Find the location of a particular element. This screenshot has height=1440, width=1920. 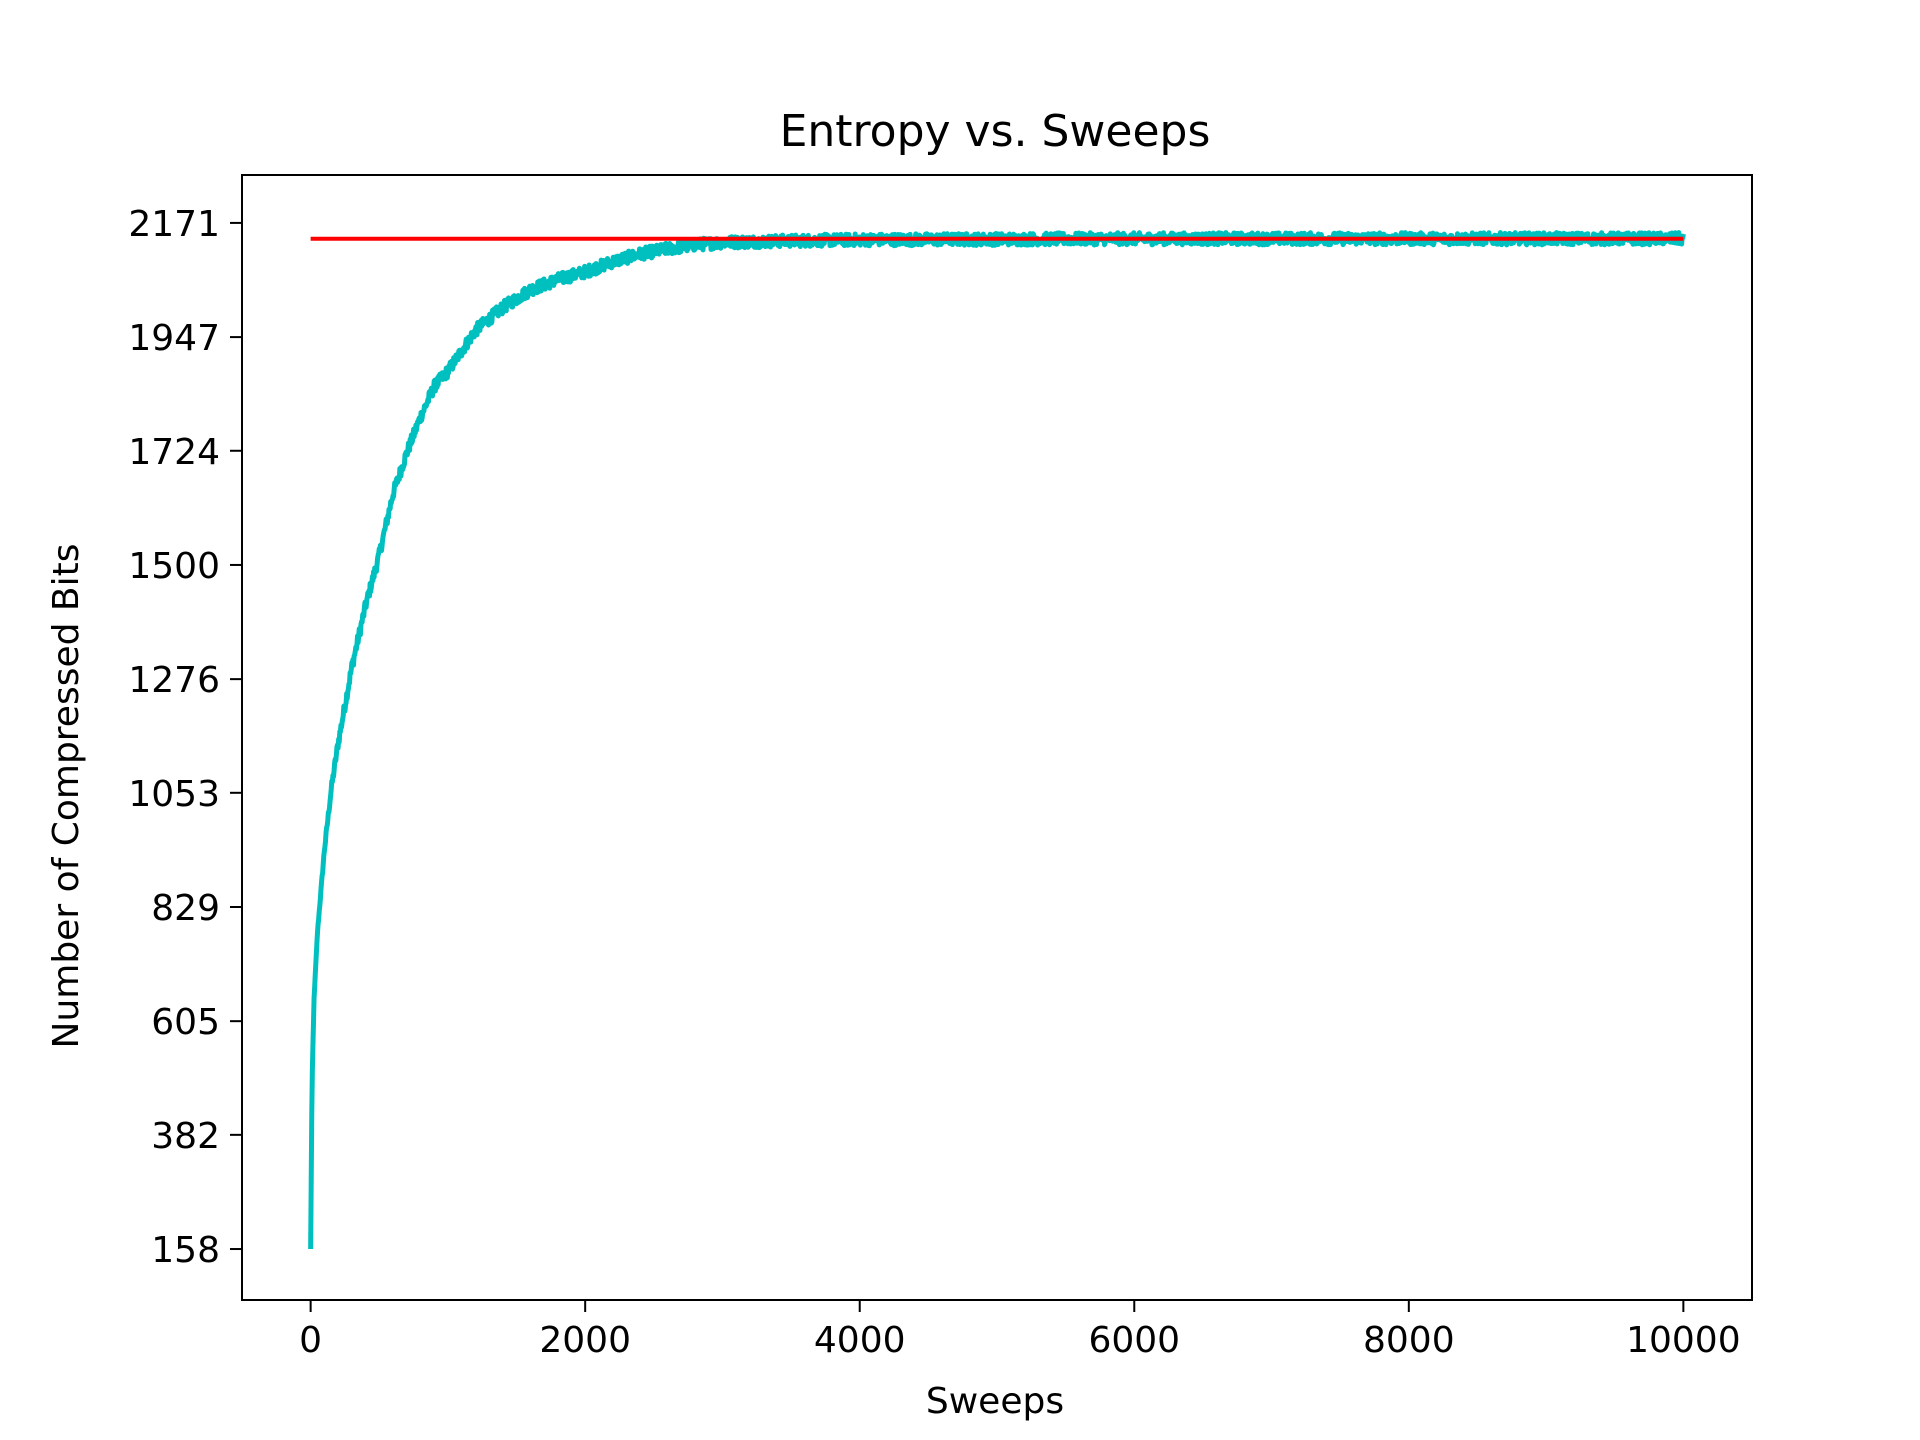

y-tick-label: 1500 is located at coordinates (174, 566).